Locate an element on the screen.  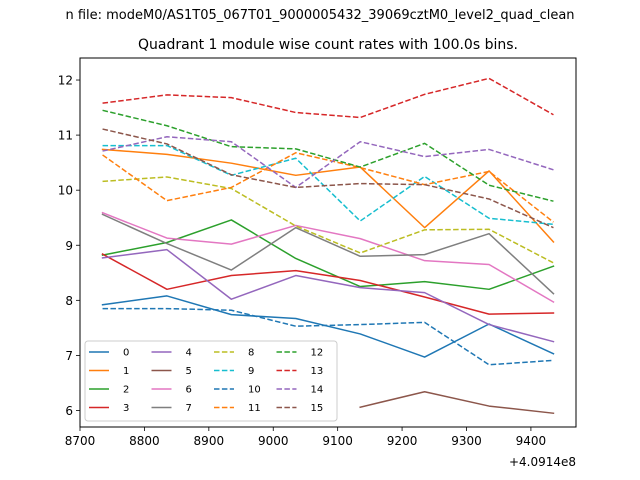
y-tick-label: 8 is located at coordinates (69, 301).